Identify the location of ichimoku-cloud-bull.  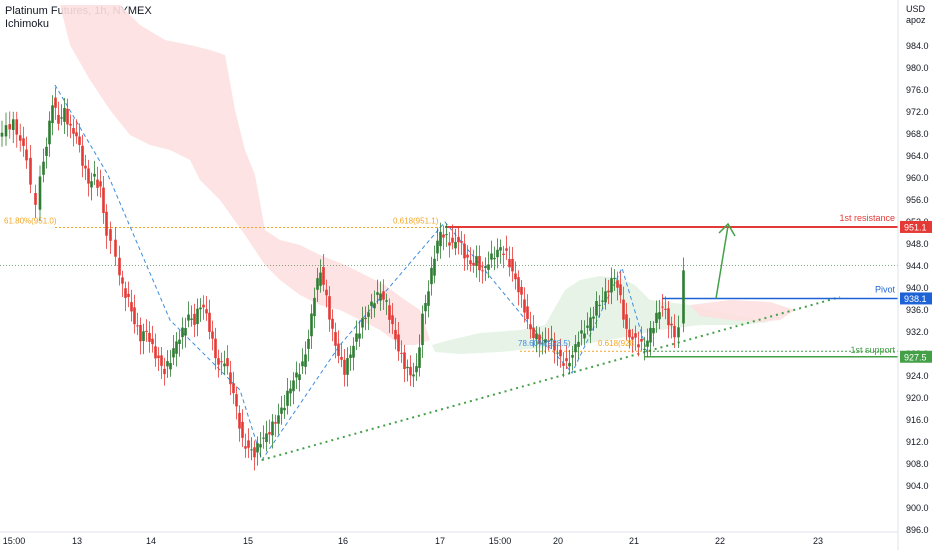
(601, 315).